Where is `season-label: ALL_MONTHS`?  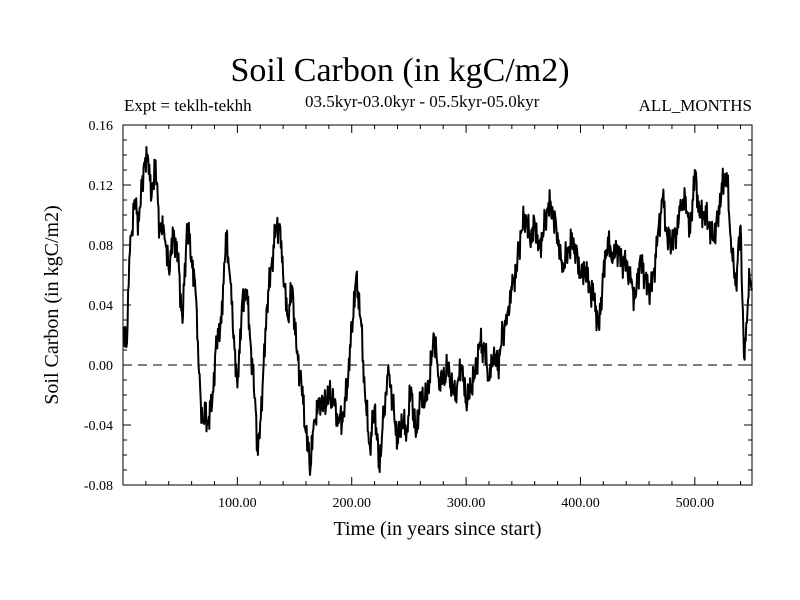 season-label: ALL_MONTHS is located at coordinates (695, 105).